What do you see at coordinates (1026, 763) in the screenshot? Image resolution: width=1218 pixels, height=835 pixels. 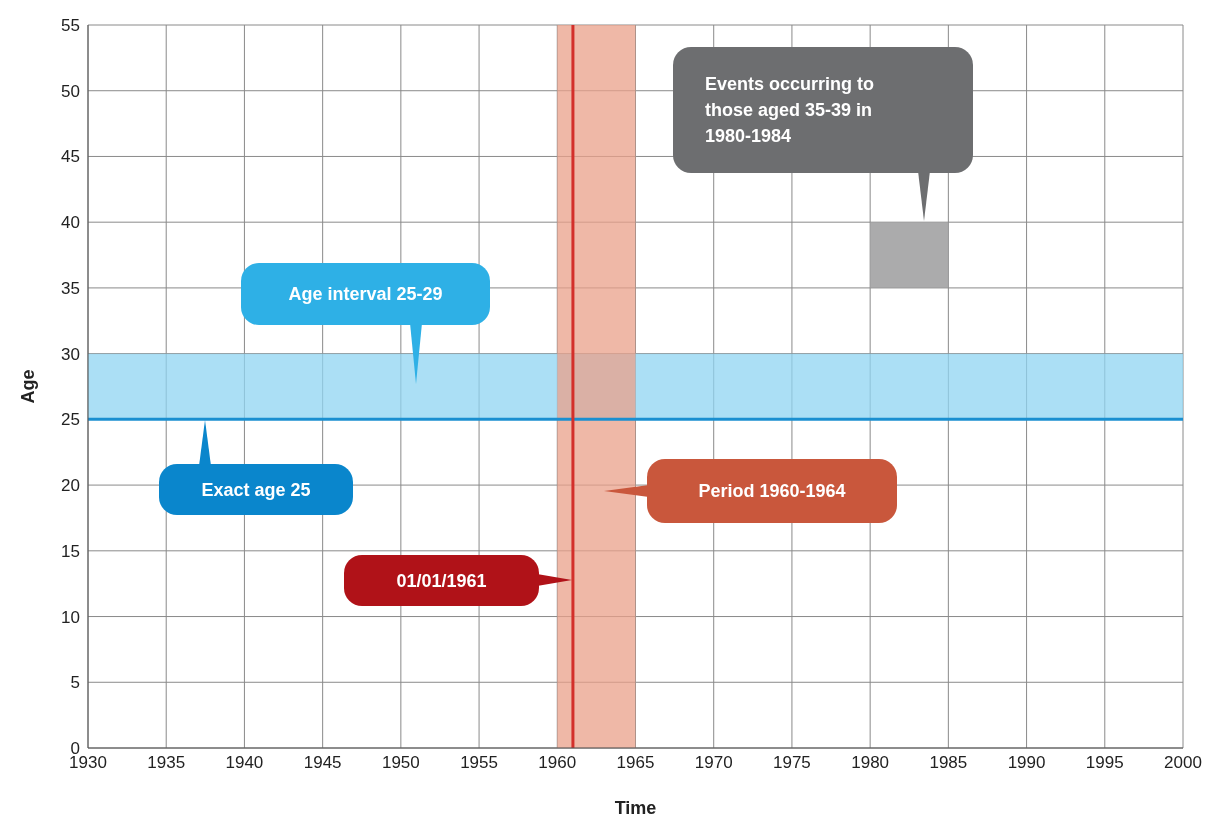 I see `x-tick-label: 1990` at bounding box center [1026, 763].